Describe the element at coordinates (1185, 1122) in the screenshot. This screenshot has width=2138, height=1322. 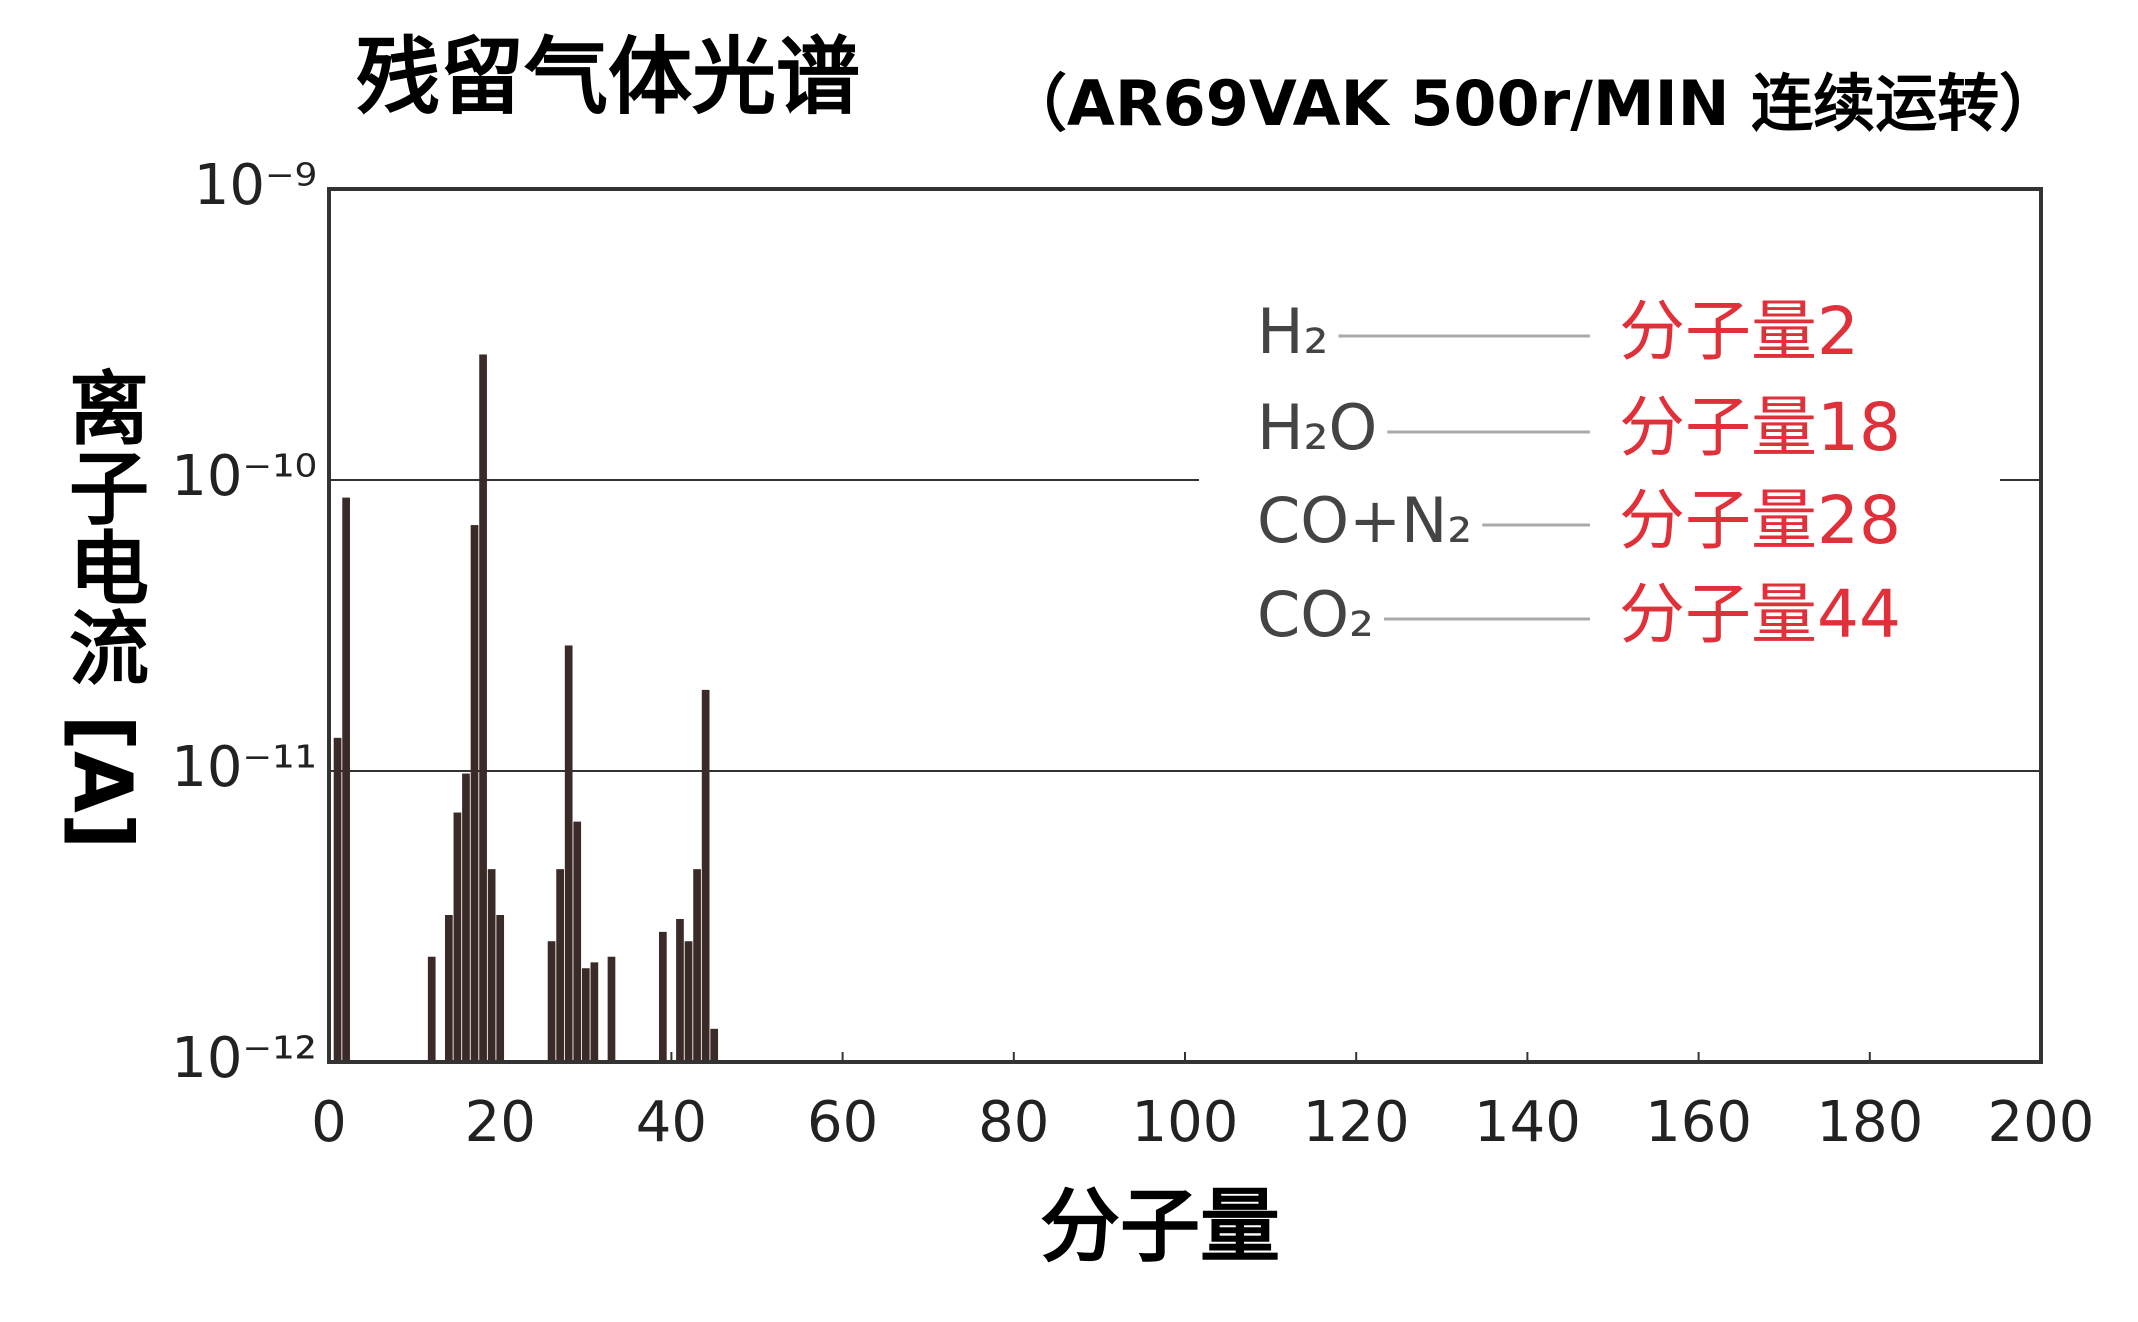
I see `x-tick-label: 100` at that location.